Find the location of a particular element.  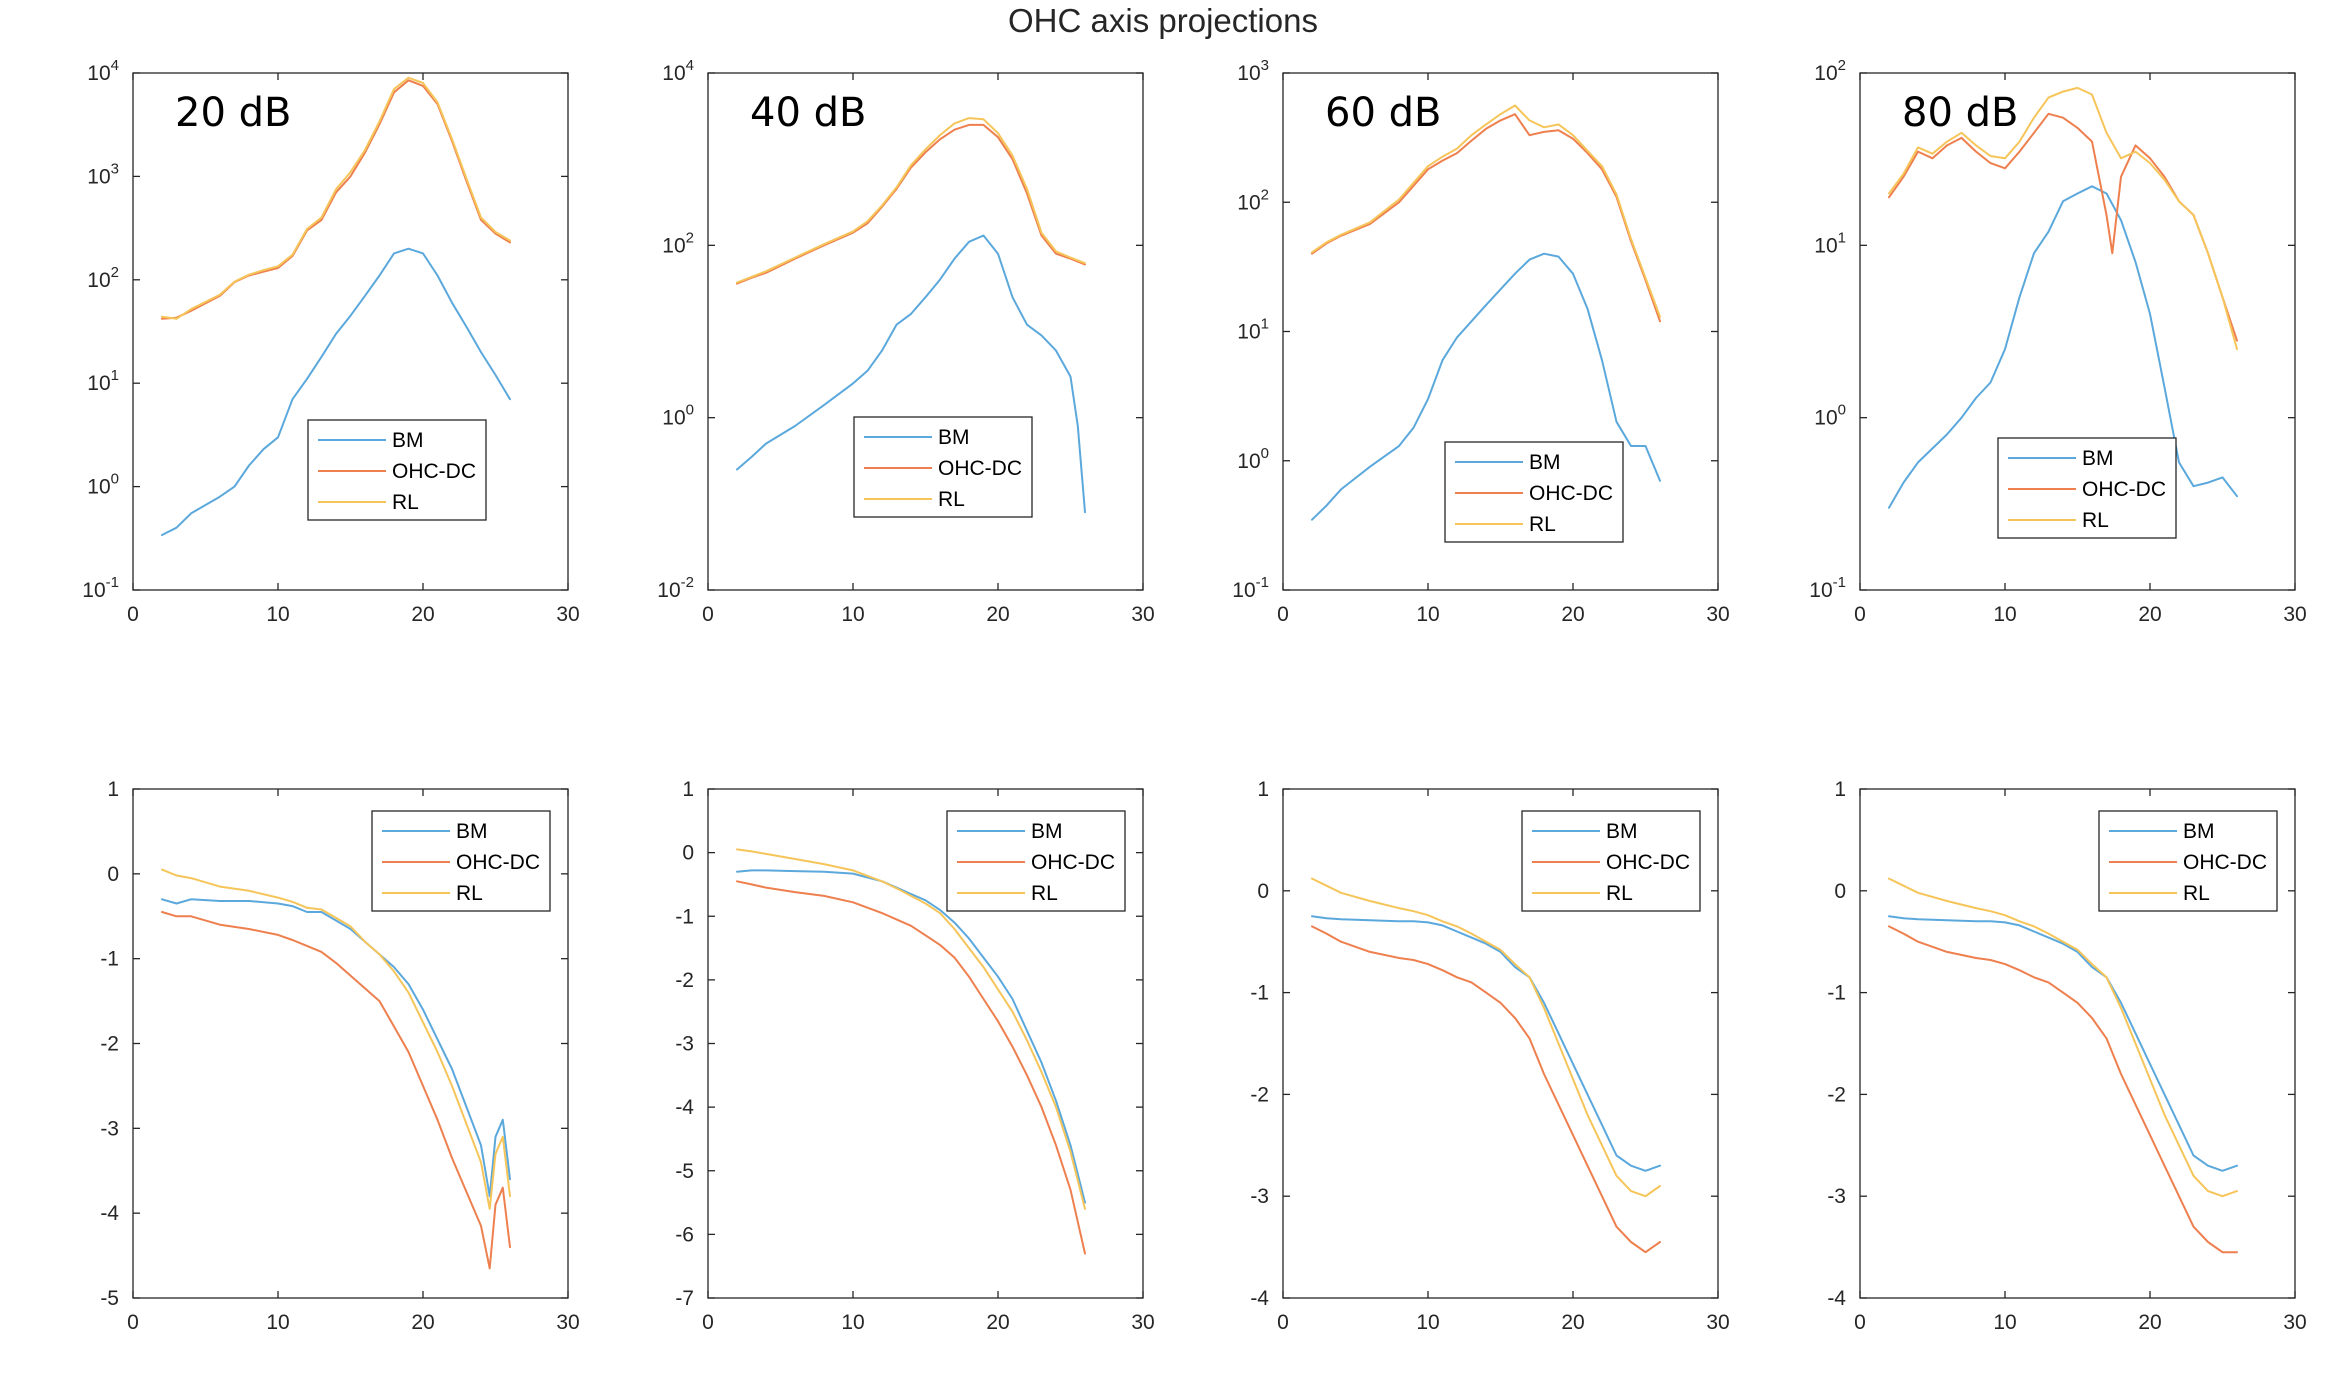

level-label: 60 dB is located at coordinates (1383, 113).